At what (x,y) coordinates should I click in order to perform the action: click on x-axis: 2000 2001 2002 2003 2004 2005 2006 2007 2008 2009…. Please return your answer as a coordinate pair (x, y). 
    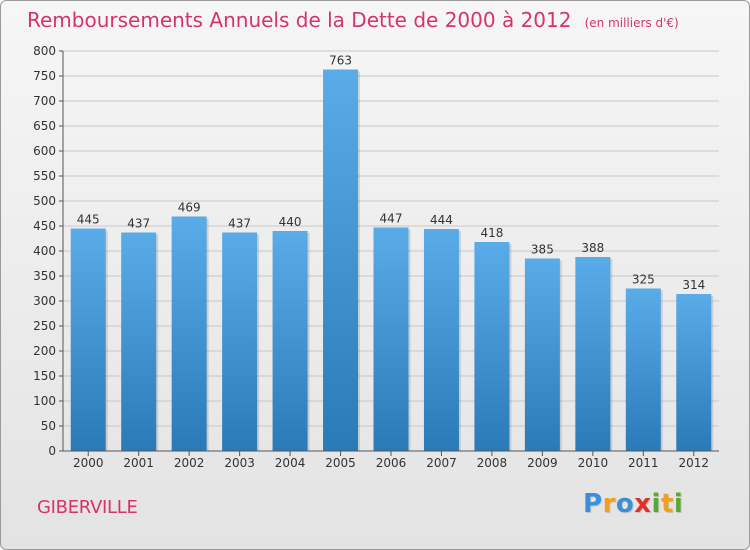
    Looking at the image, I should click on (391, 460).